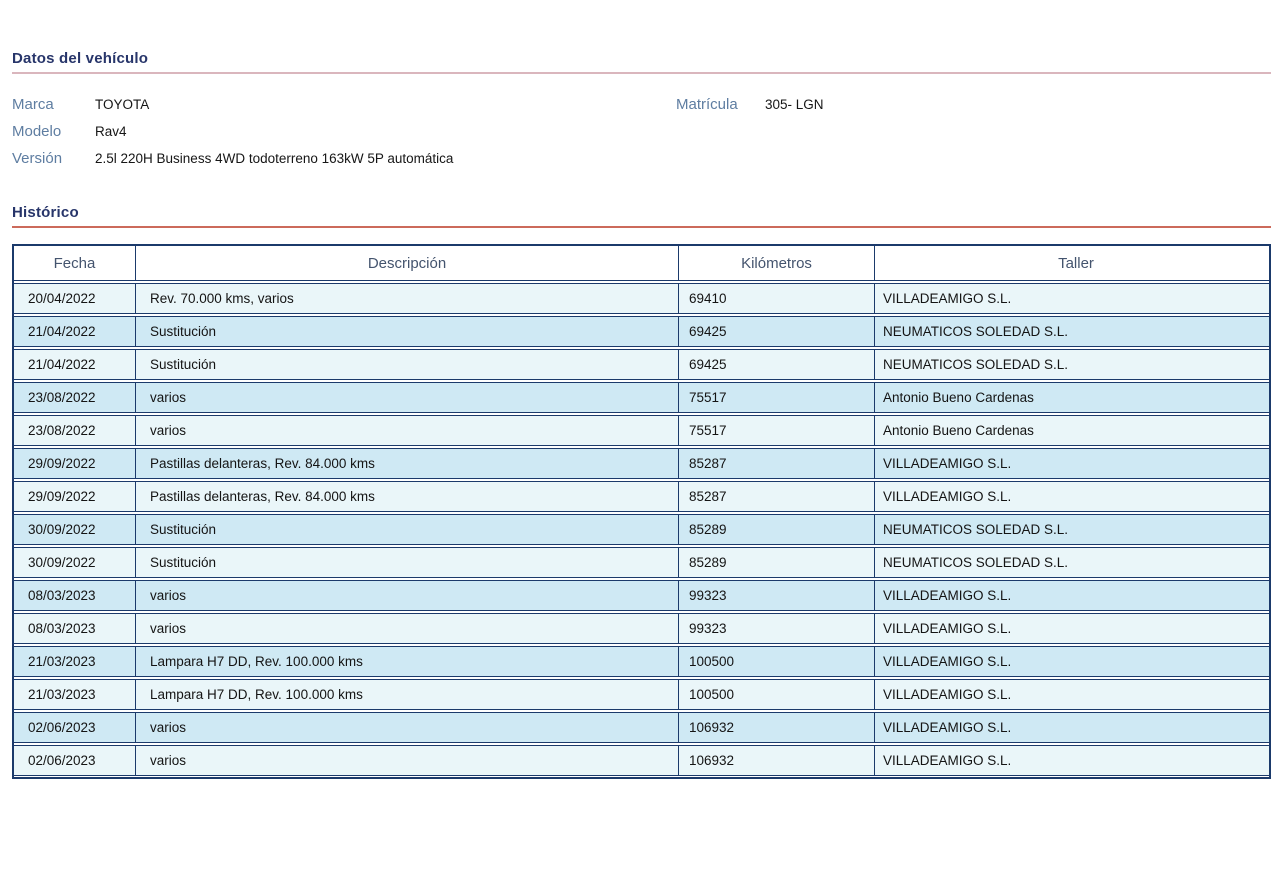  What do you see at coordinates (707, 104) in the screenshot?
I see `matricula-label: Matrícula` at bounding box center [707, 104].